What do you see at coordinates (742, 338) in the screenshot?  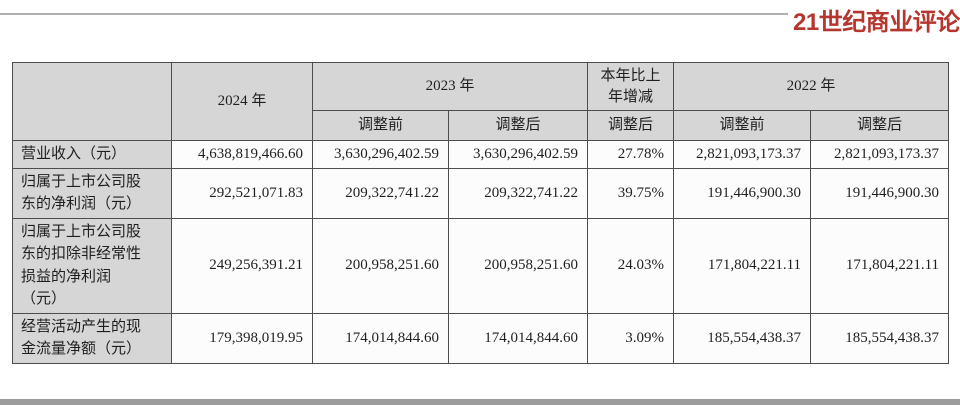 I see `value-2022-before: 185,554,438.37` at bounding box center [742, 338].